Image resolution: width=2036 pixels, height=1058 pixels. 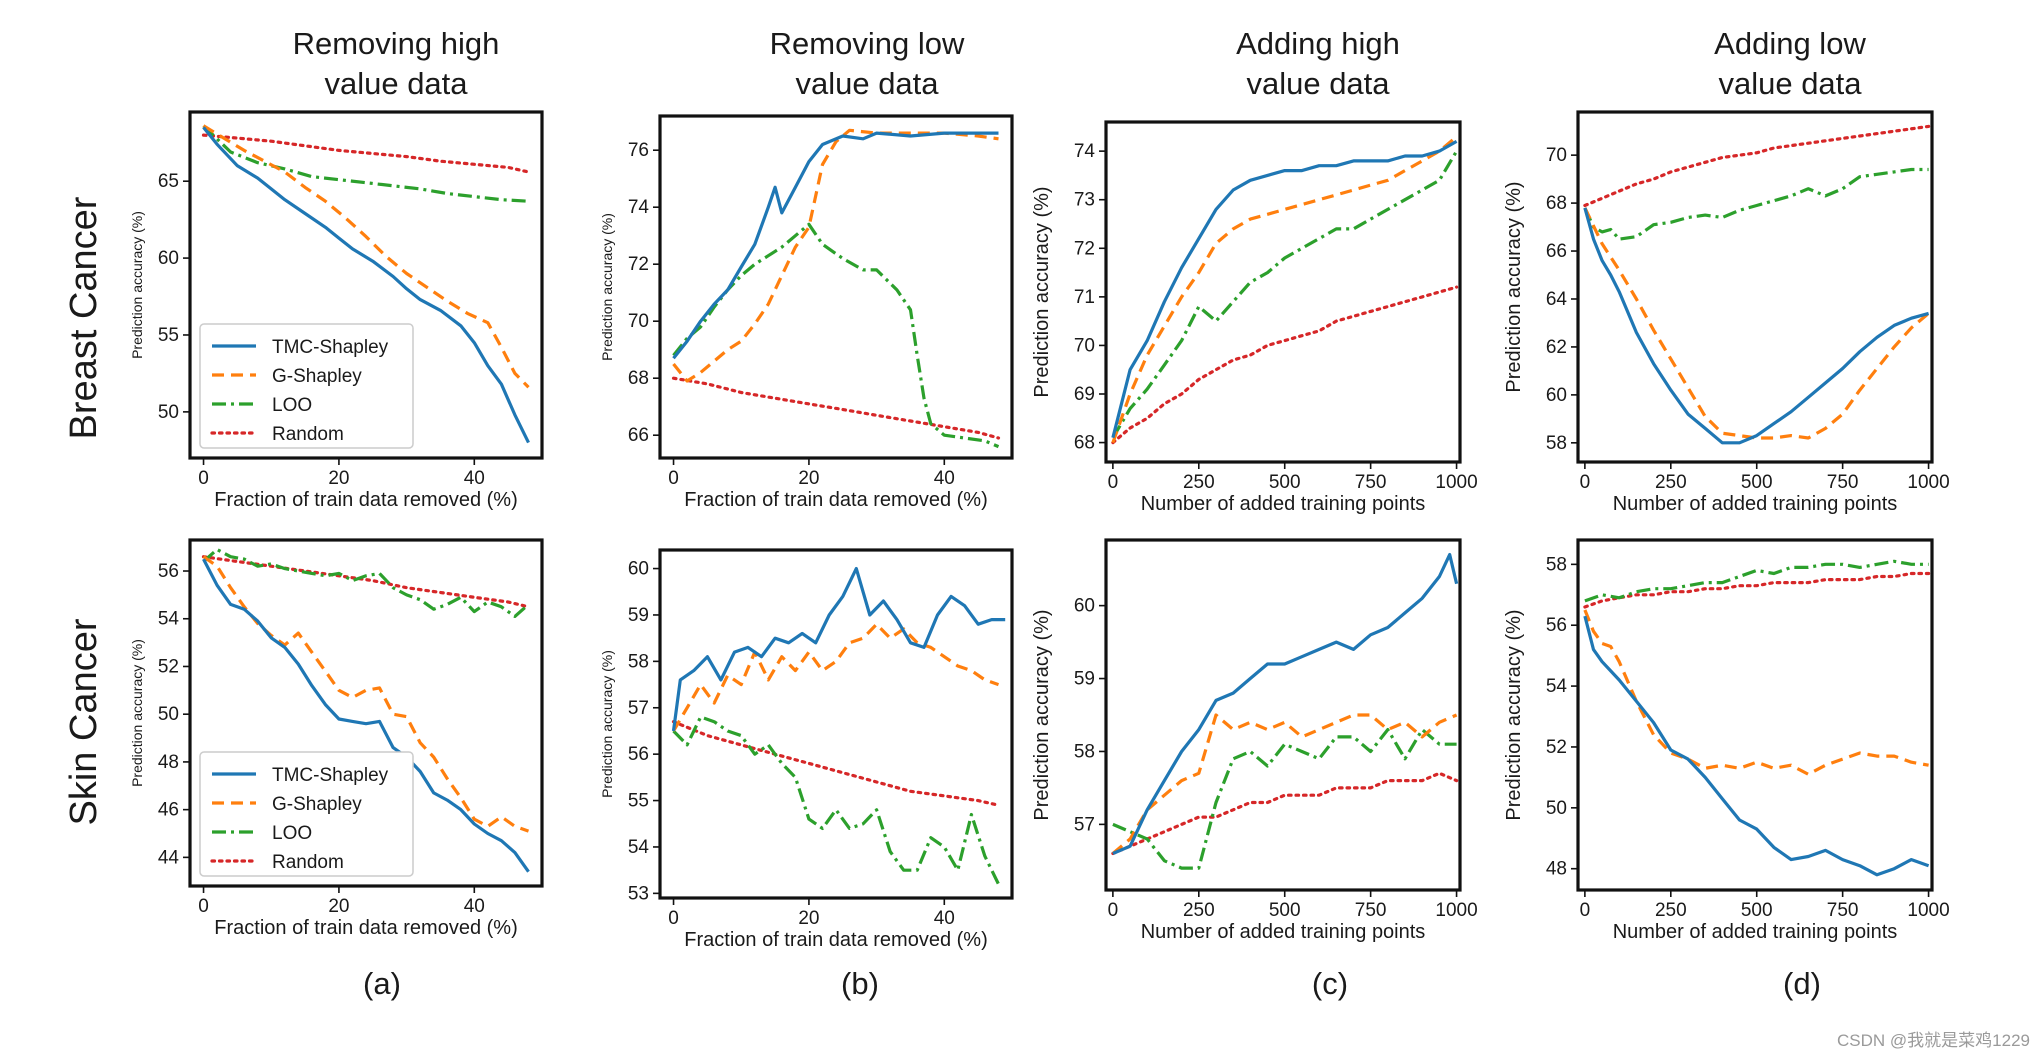 I want to click on column-title-line: Adding low, so click(x=1790, y=43).